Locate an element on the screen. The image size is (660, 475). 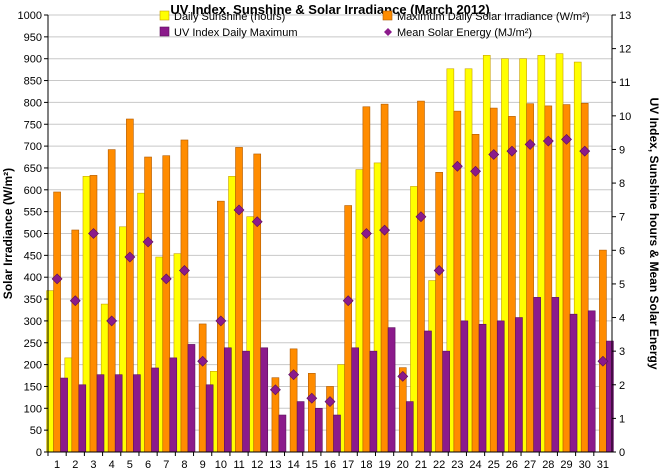
x-tick-label: 3 is located at coordinates (93, 465).